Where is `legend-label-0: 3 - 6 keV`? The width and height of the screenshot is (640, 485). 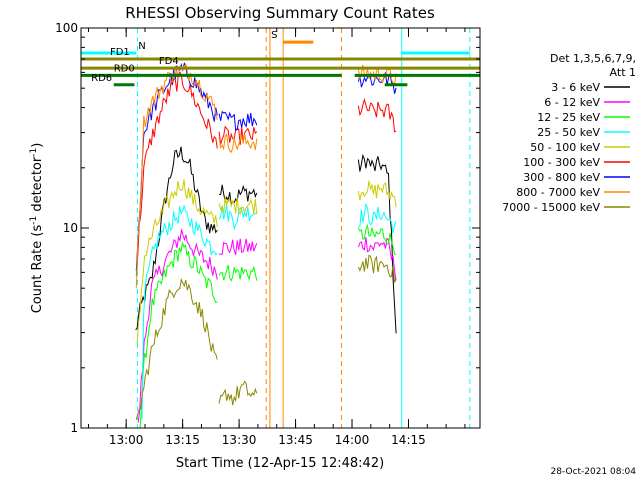 legend-label-0: 3 - 6 keV is located at coordinates (575, 87).